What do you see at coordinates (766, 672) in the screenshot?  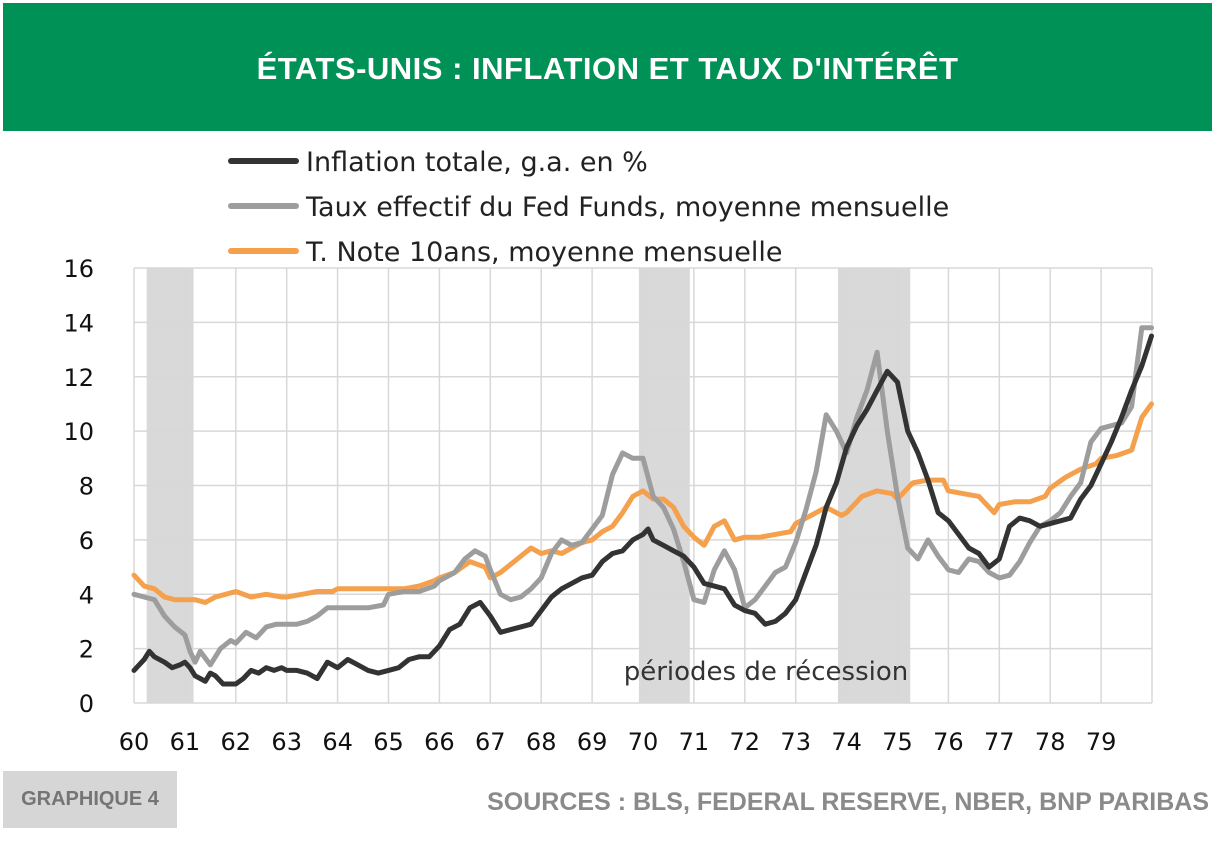 I see `recession-annotation: périodes de récession` at bounding box center [766, 672].